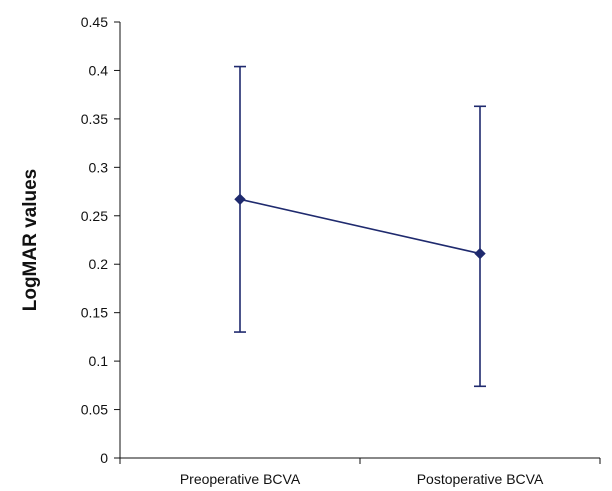 The width and height of the screenshot is (612, 491). I want to click on y-axis-title: LogMAR values, so click(30, 240).